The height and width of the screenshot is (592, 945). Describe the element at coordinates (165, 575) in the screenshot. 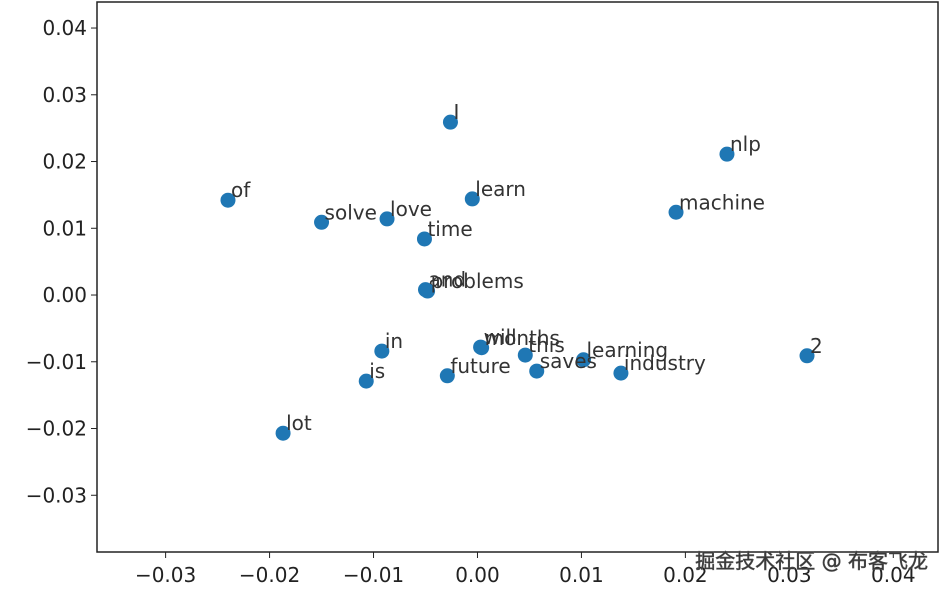

I see `x-tick-label: −0.03` at that location.